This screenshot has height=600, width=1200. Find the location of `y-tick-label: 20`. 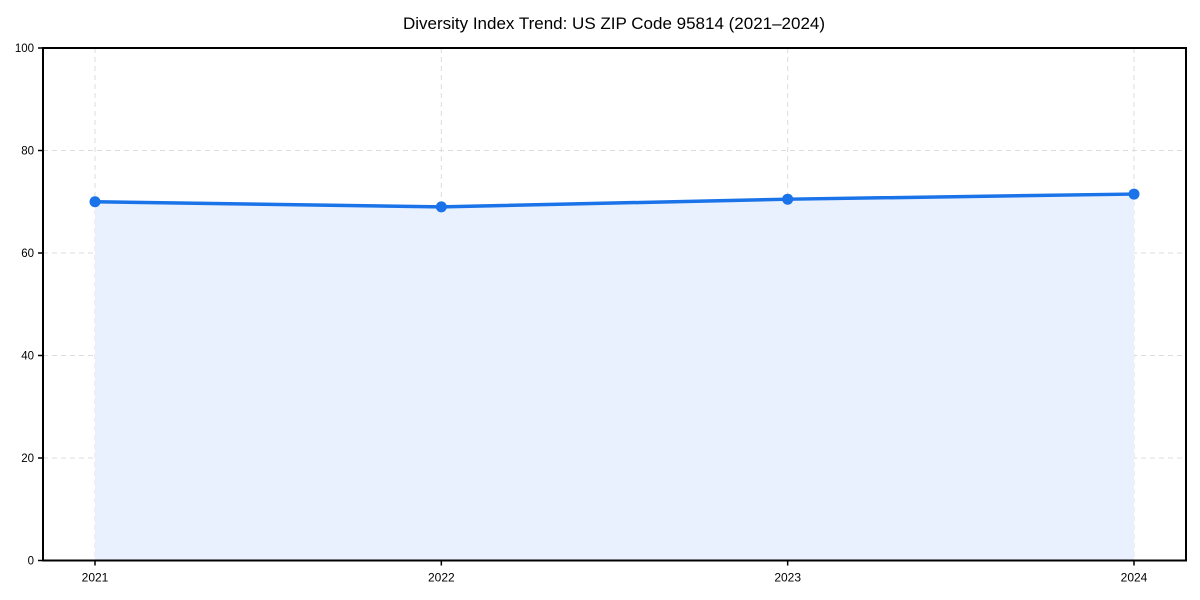

y-tick-label: 20 is located at coordinates (27, 459).